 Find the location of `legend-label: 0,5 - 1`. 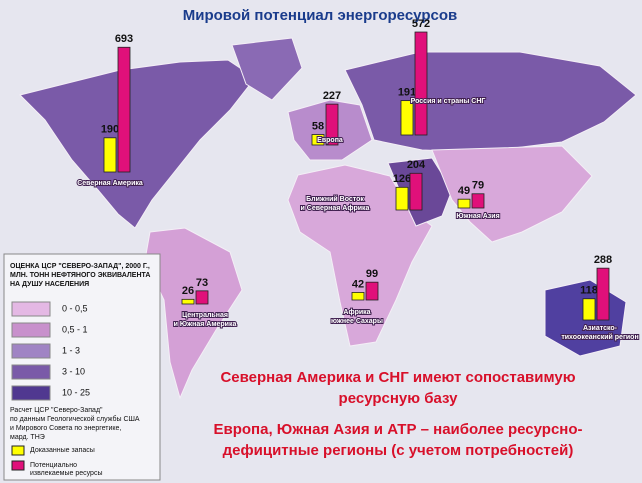

legend-label: 0,5 - 1 is located at coordinates (75, 329).